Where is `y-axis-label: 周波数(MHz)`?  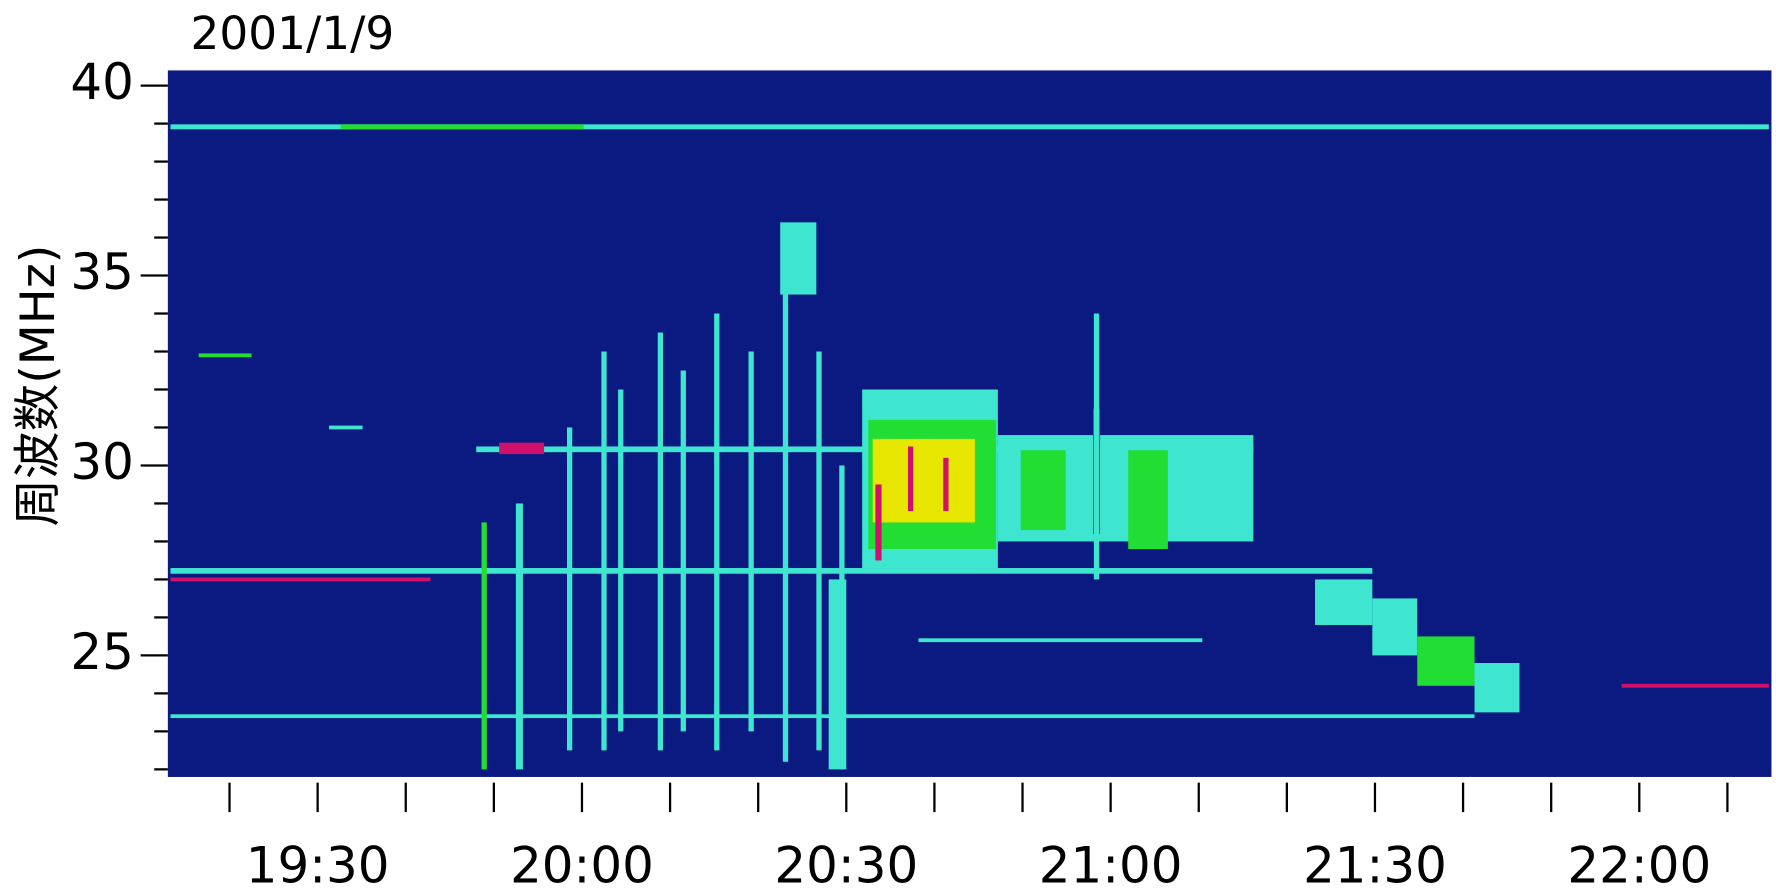
y-axis-label: 周波数(MHz) is located at coordinates (38, 386).